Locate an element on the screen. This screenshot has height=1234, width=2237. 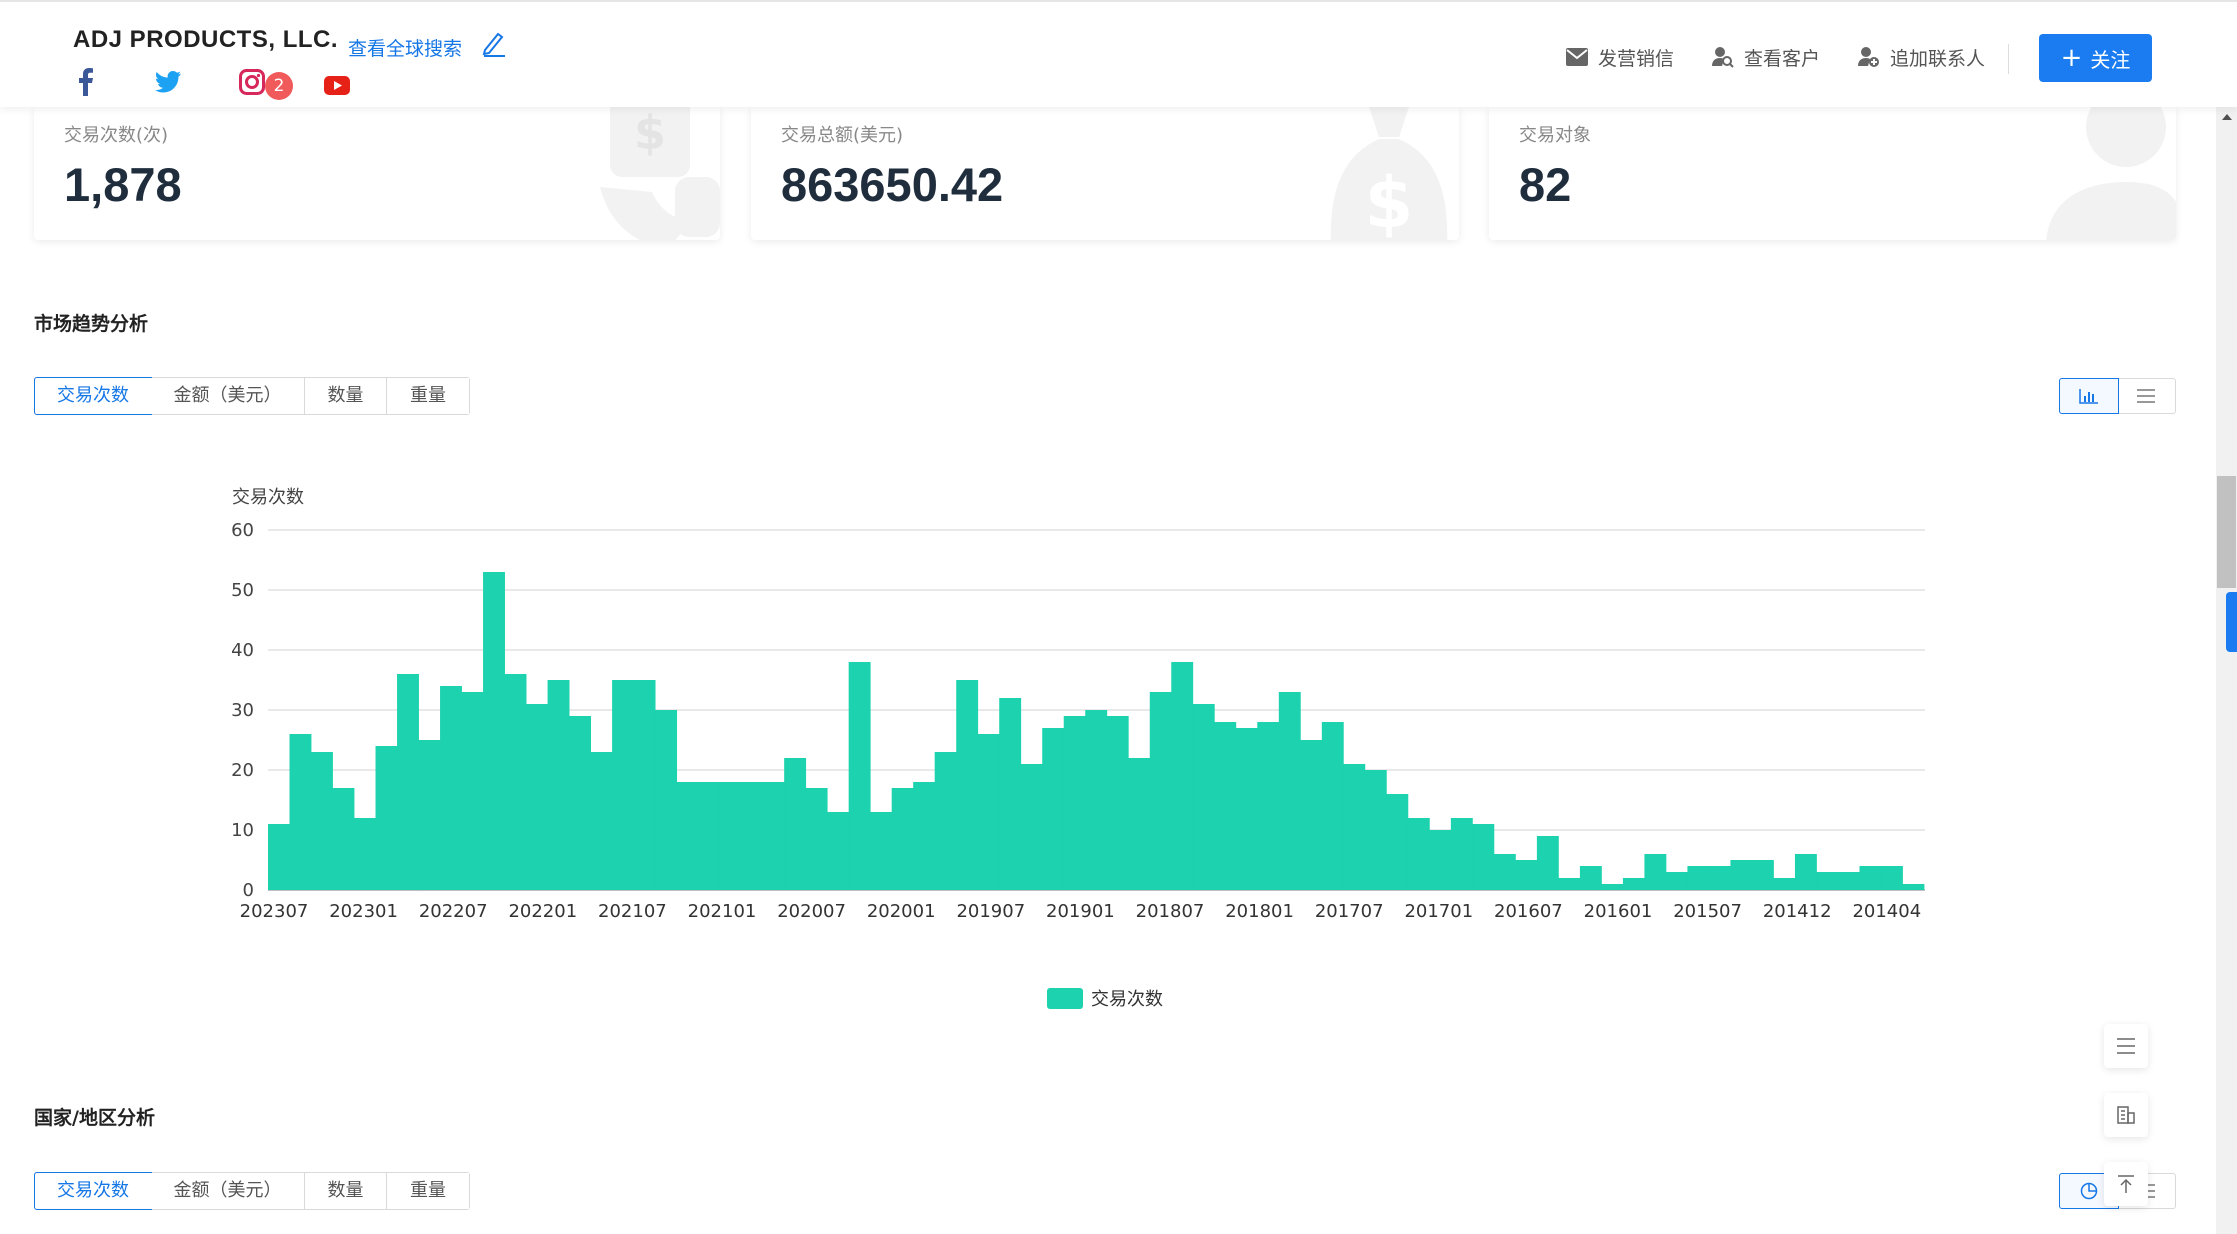
edit-icon is located at coordinates (494, 43).